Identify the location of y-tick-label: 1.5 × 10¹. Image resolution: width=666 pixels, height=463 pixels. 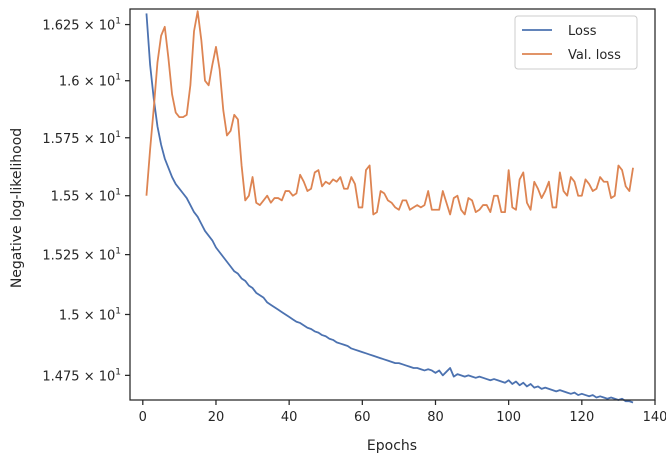
(90, 314).